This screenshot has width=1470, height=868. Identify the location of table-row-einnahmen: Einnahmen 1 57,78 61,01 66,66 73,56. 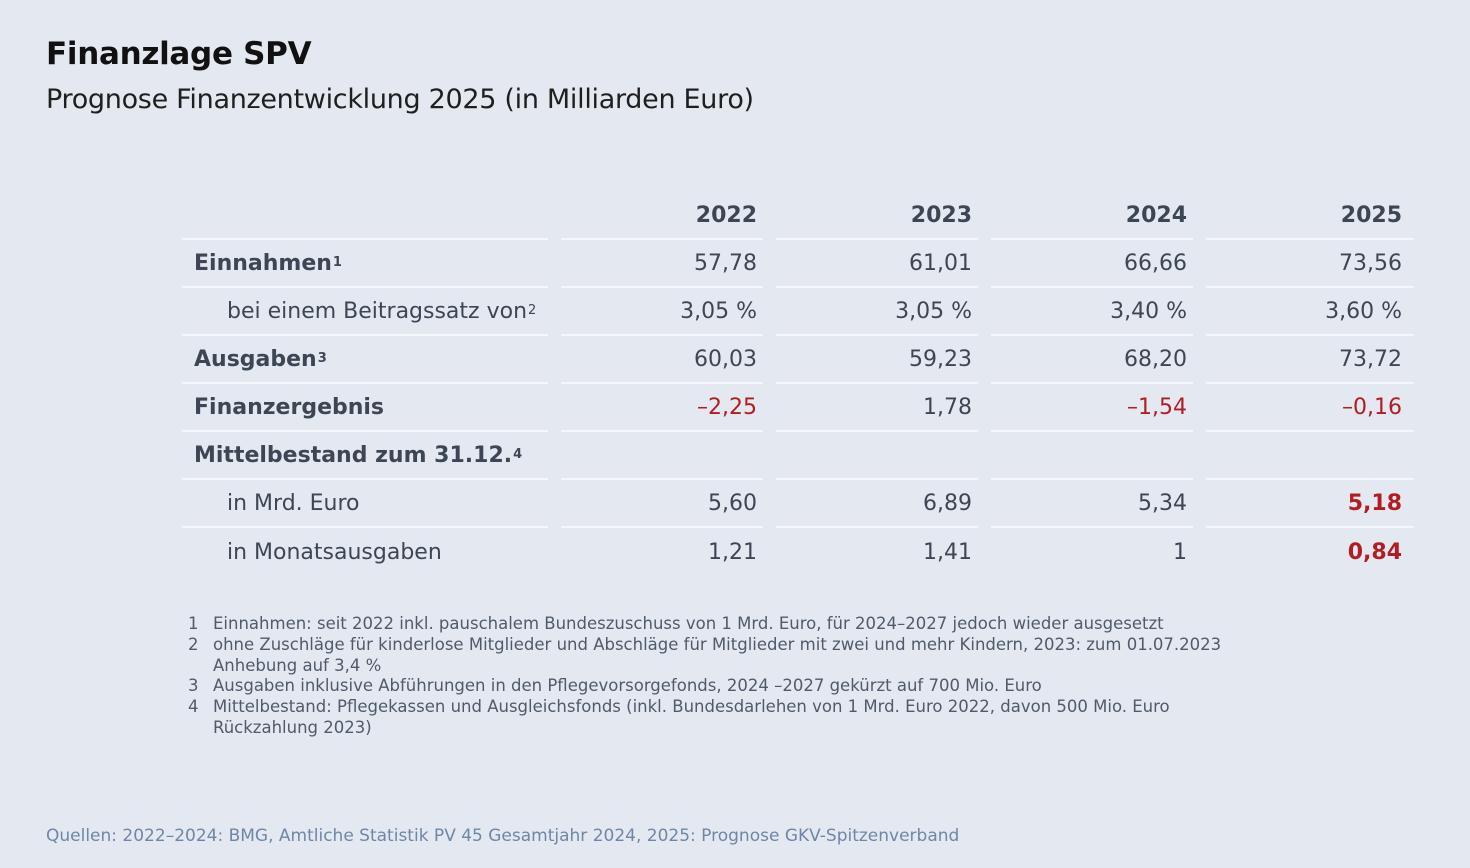
(798, 264).